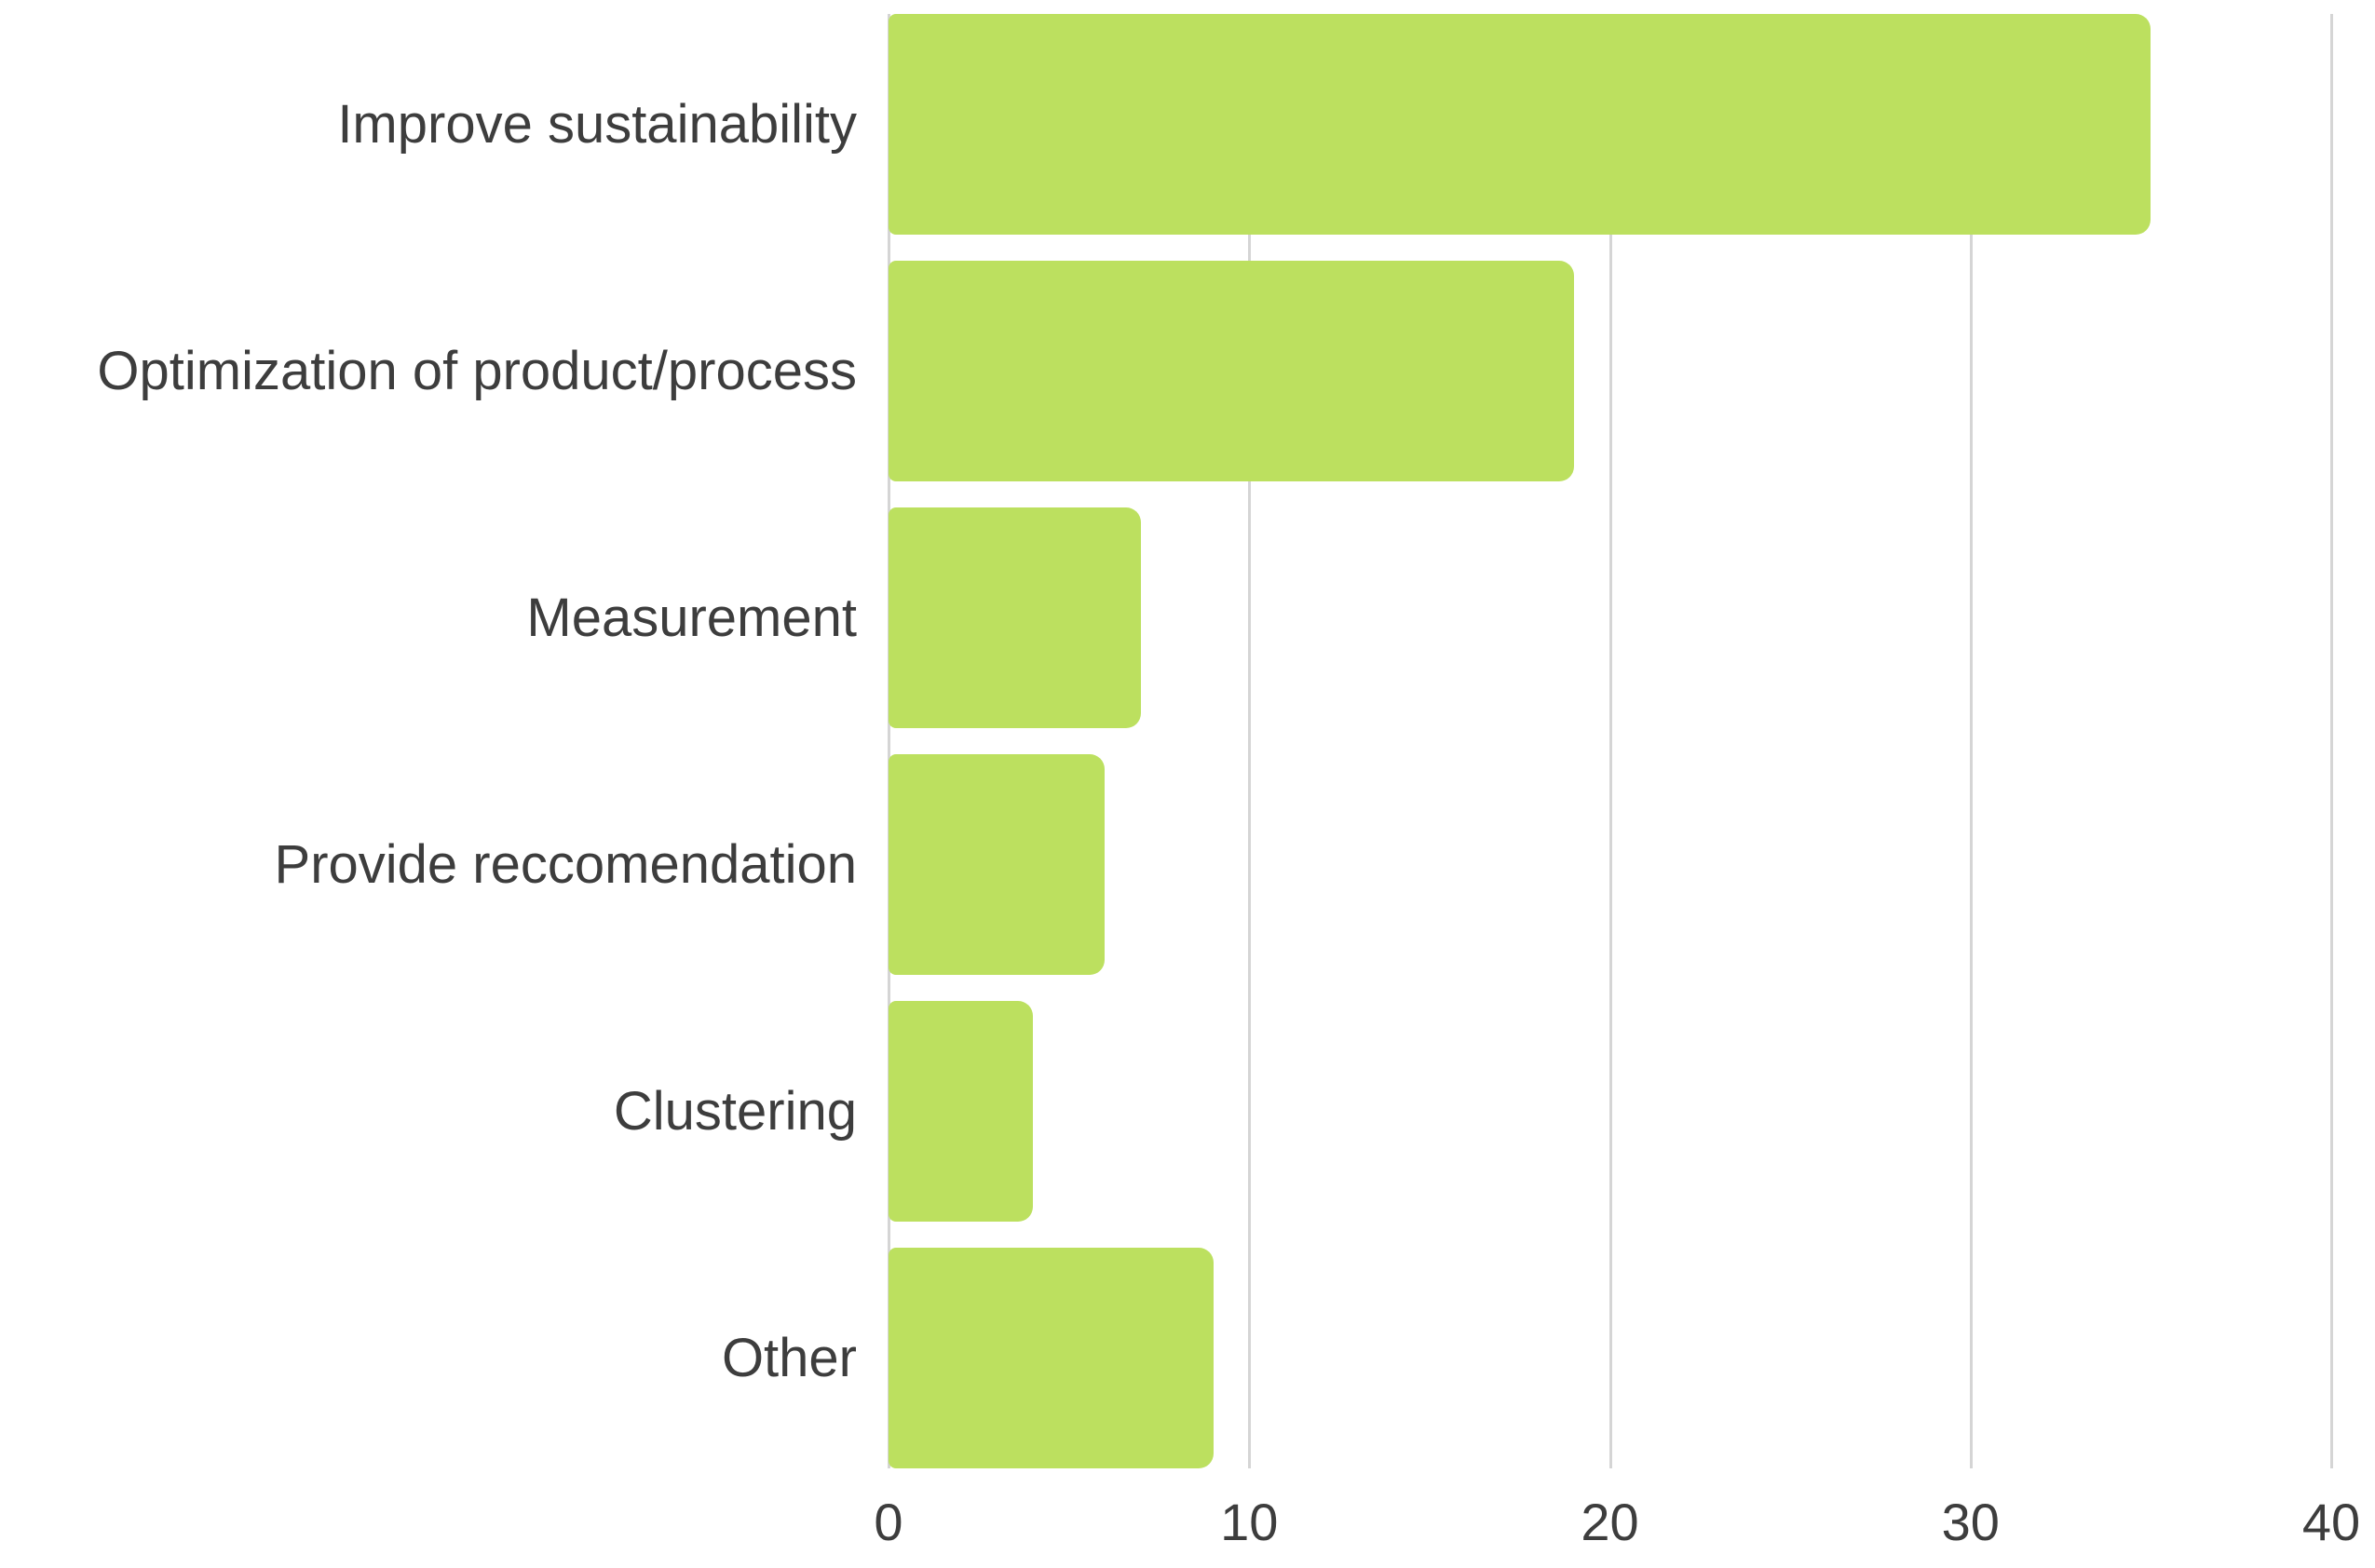 This screenshot has width=2375, height=1568. What do you see at coordinates (597, 124) in the screenshot?
I see `category-label: Improve sustainability` at bounding box center [597, 124].